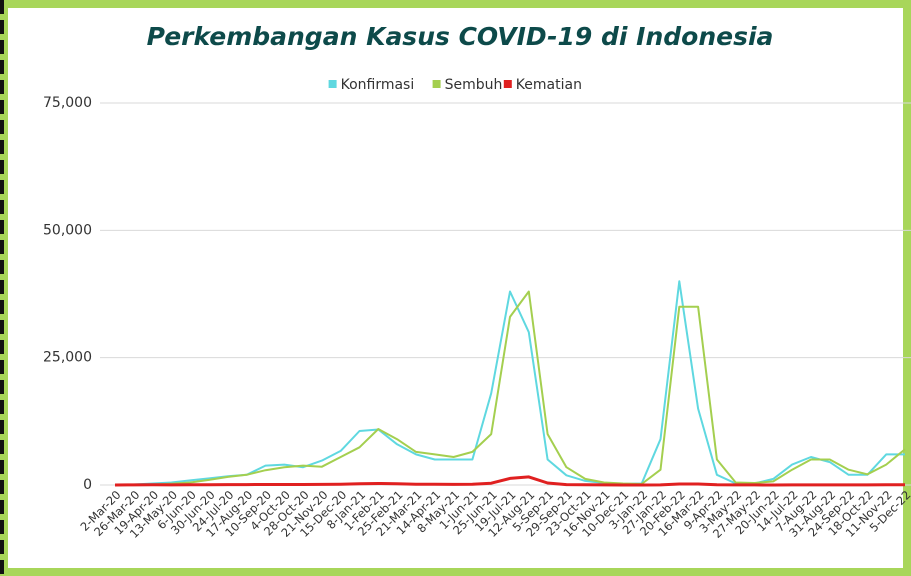  Describe the element at coordinates (509, 481) in the screenshot. I see `series-line` at that location.